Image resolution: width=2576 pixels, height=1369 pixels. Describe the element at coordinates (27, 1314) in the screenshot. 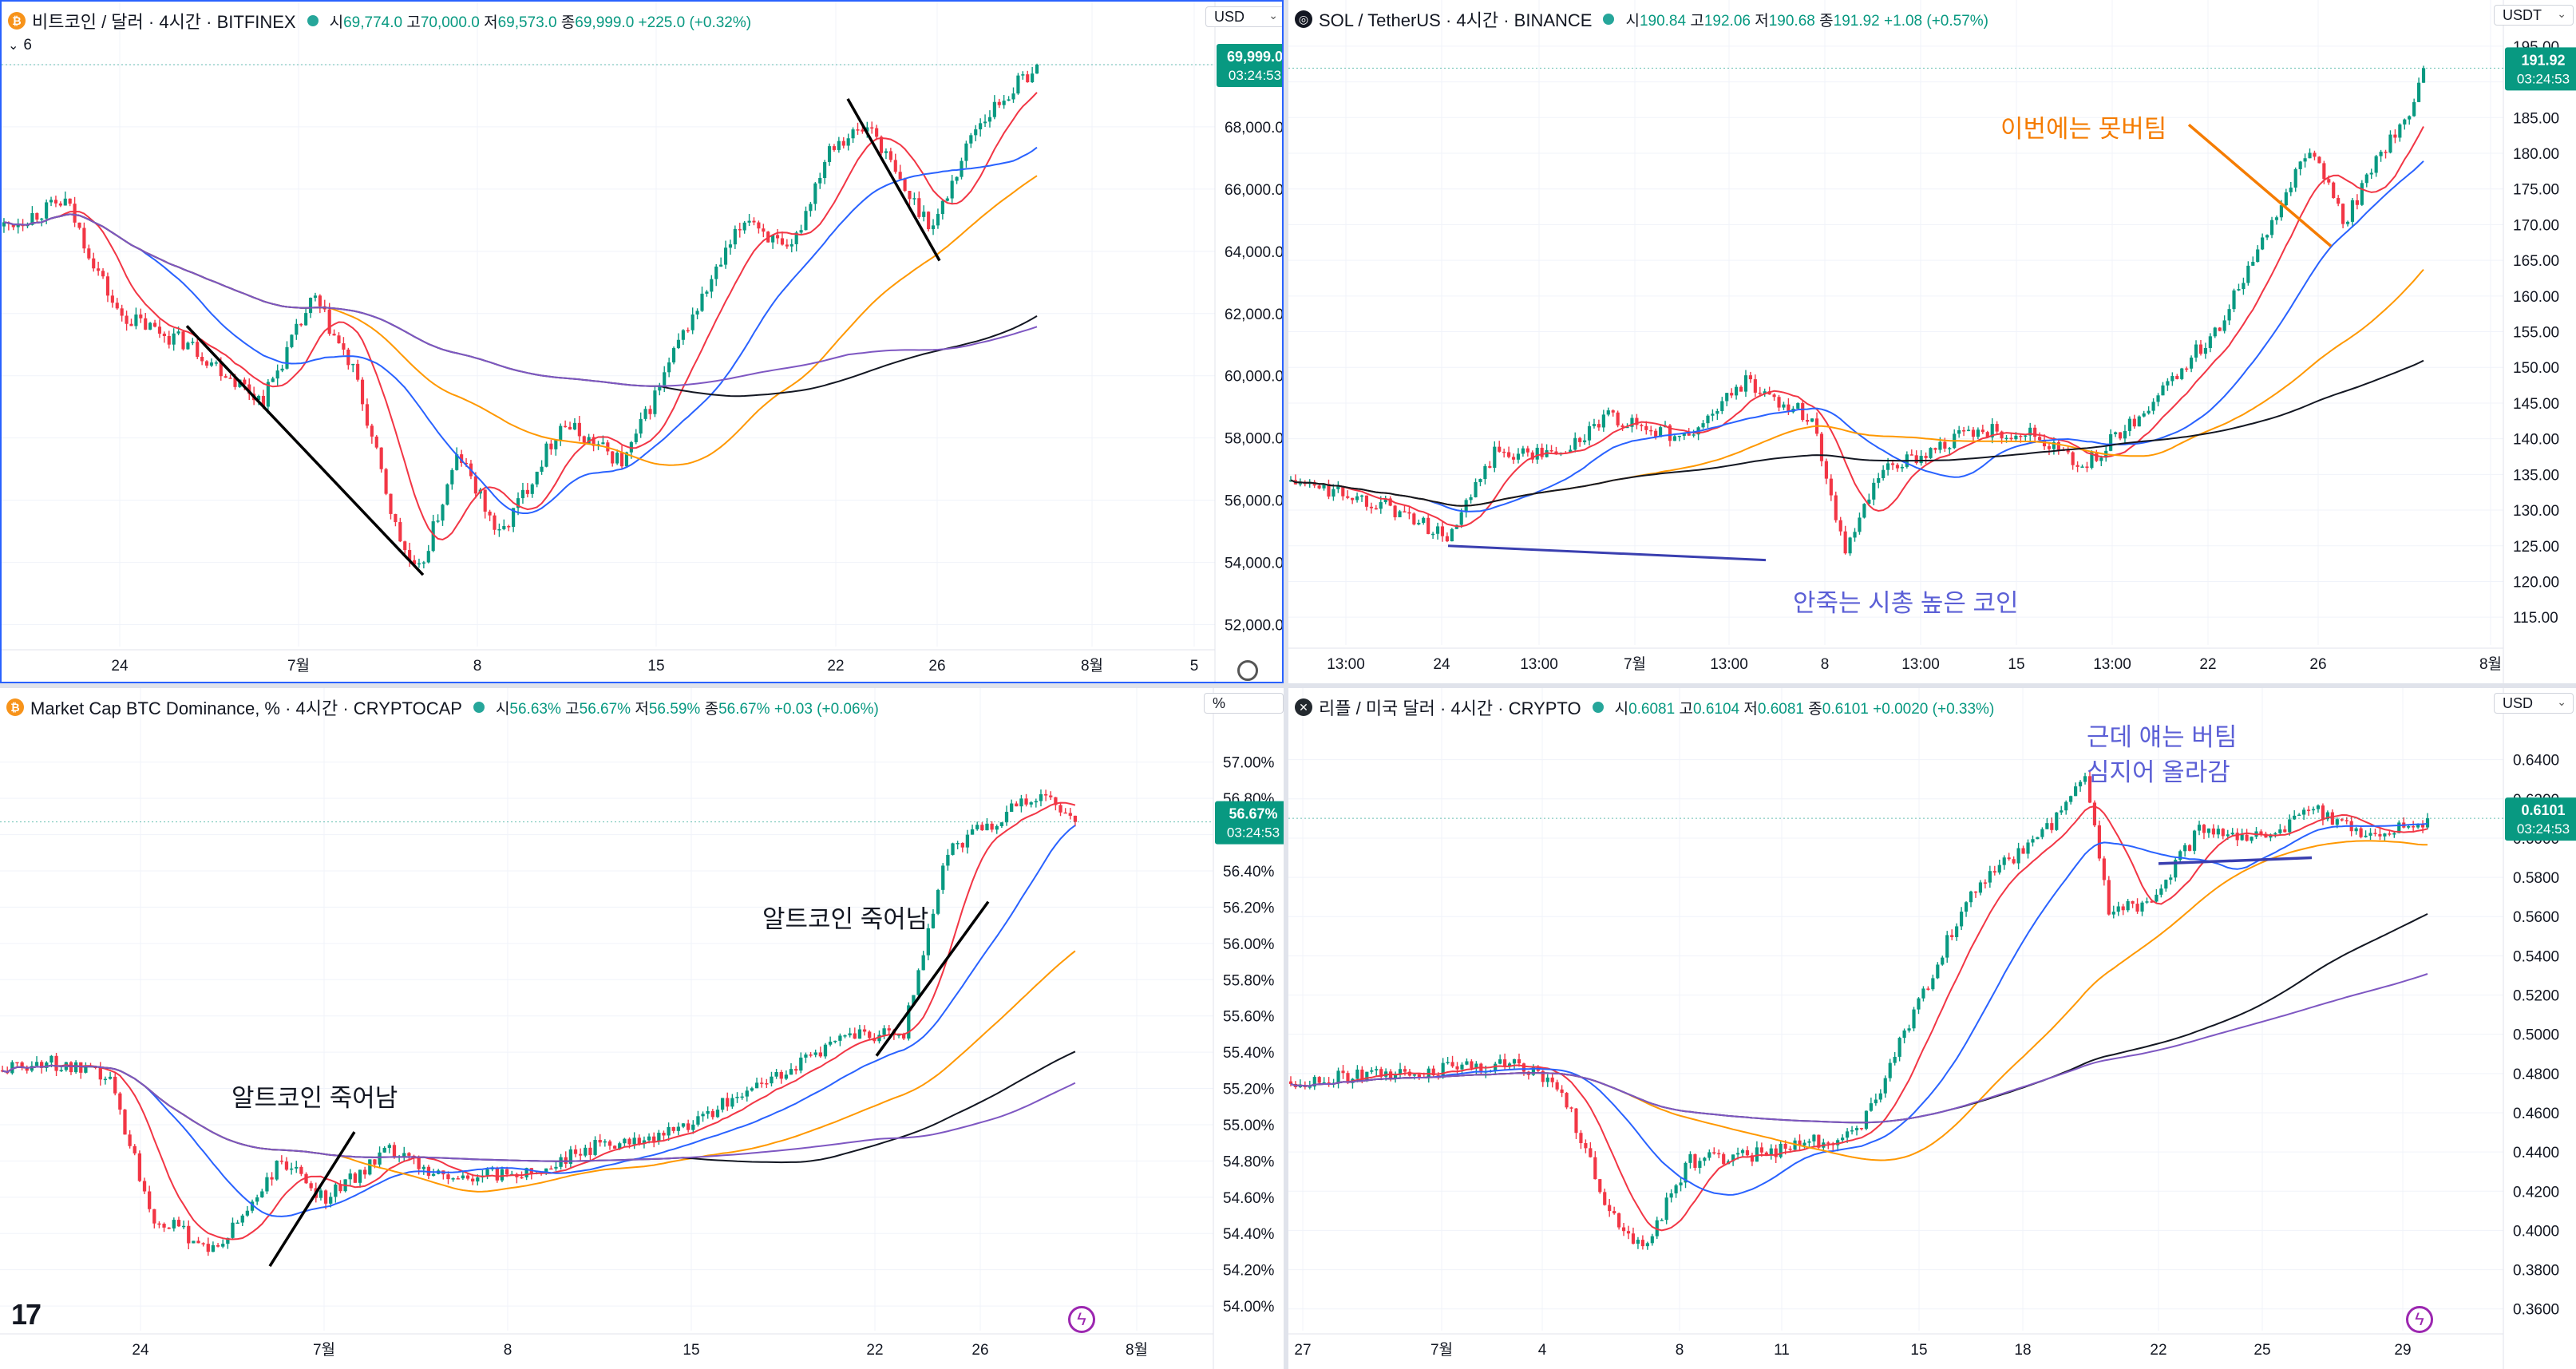

I see `tradingview-logo: 17` at that location.